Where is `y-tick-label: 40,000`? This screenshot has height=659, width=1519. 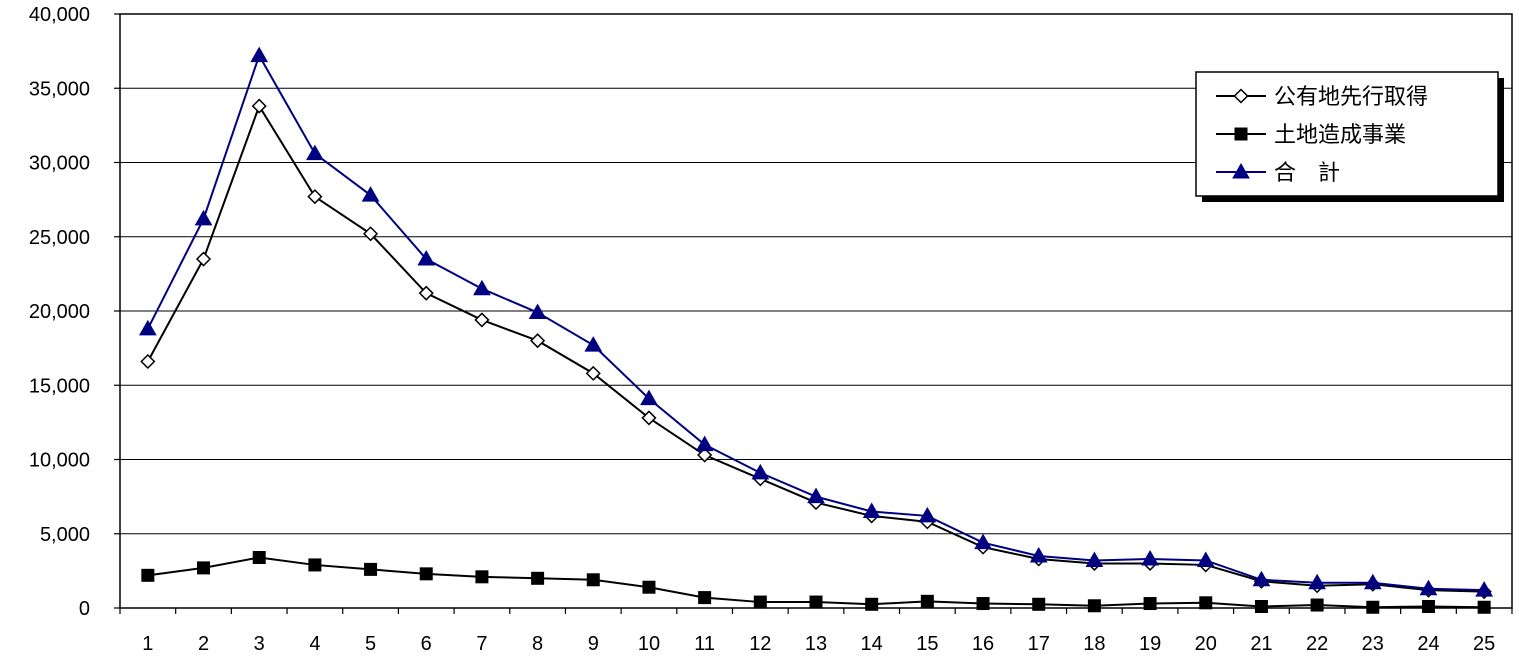 y-tick-label: 40,000 is located at coordinates (59, 15).